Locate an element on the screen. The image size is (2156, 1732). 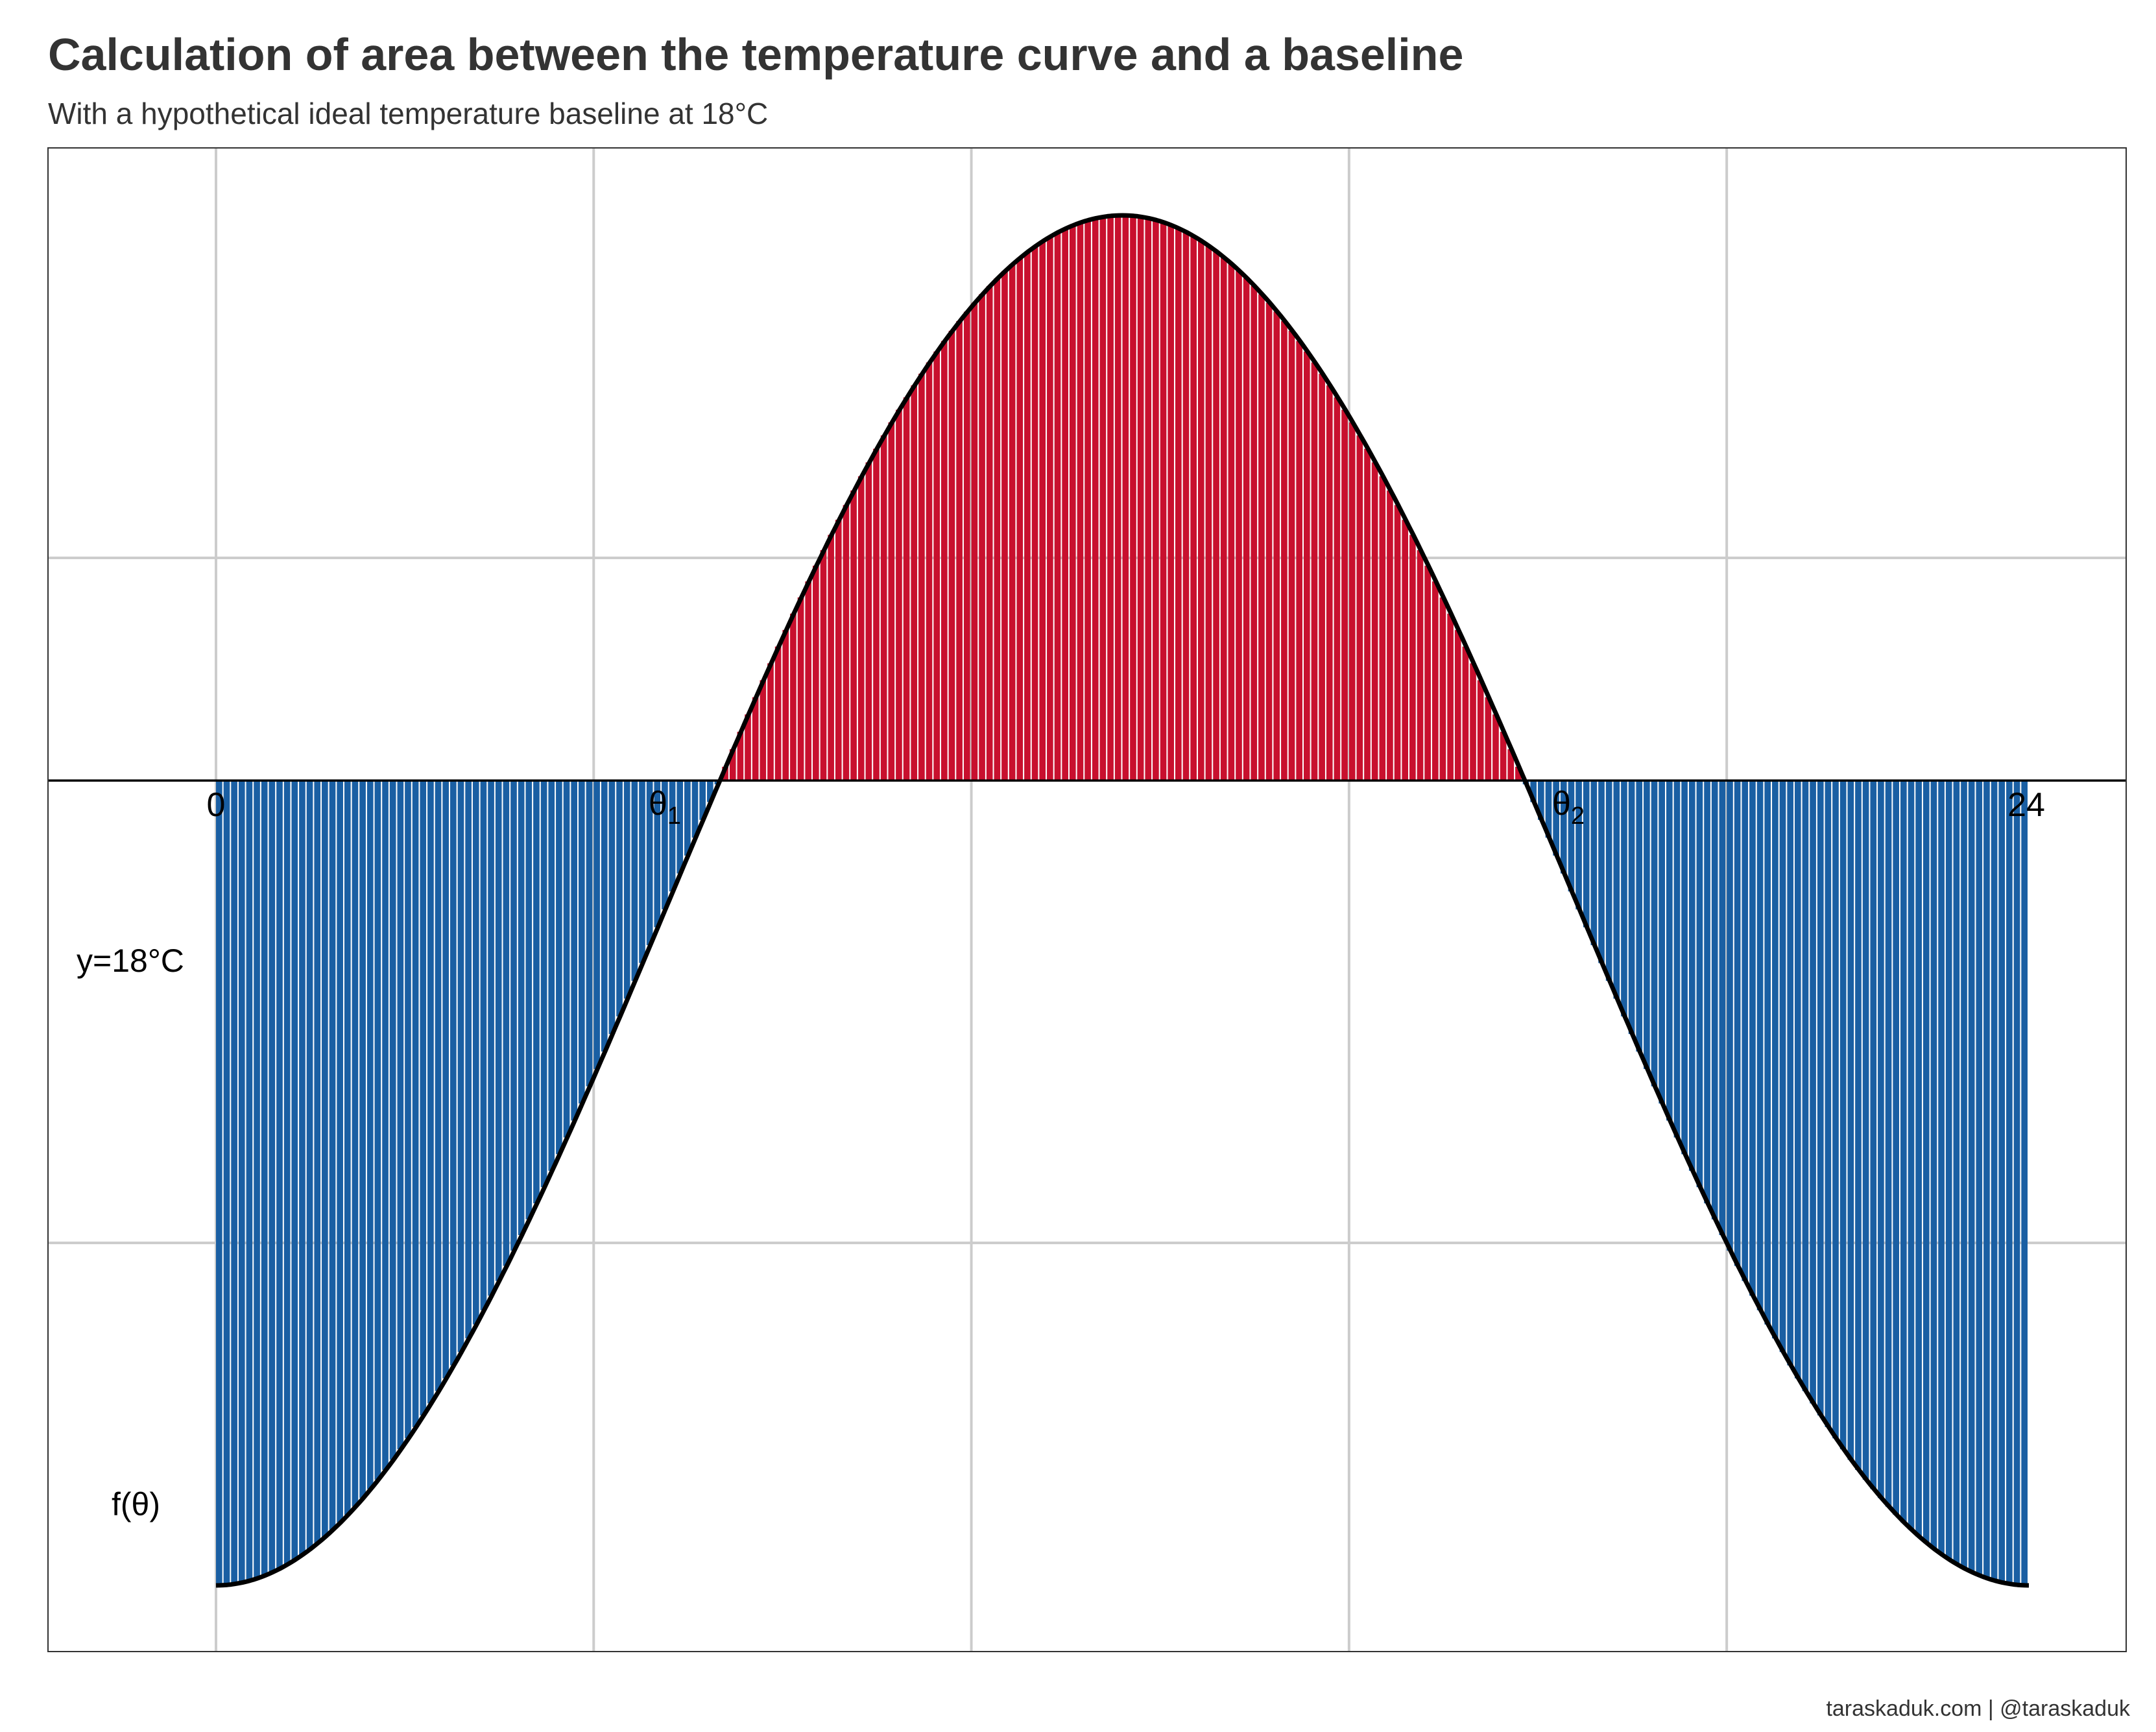
x-end-label: 24 is located at coordinates (2026, 805).